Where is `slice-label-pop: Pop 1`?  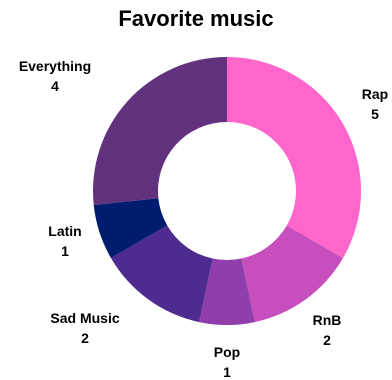 slice-label-pop: Pop 1 is located at coordinates (227, 362).